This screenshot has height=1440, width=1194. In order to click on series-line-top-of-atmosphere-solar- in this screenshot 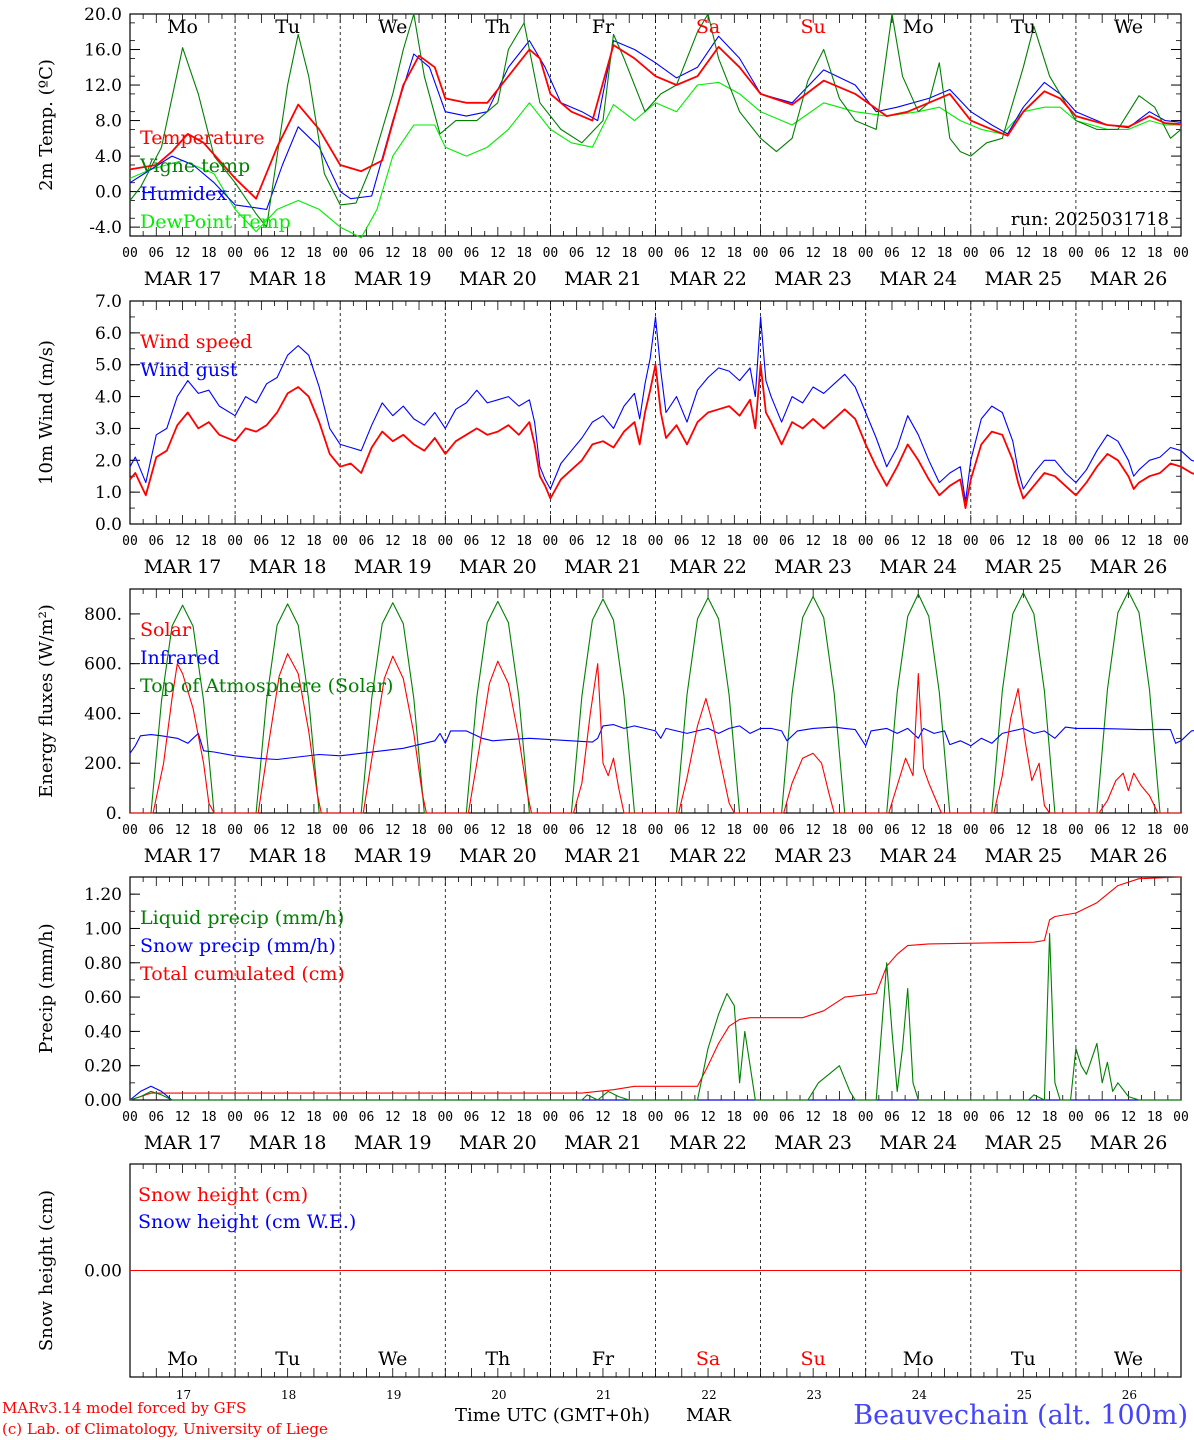, I will do `click(655, 702)`.